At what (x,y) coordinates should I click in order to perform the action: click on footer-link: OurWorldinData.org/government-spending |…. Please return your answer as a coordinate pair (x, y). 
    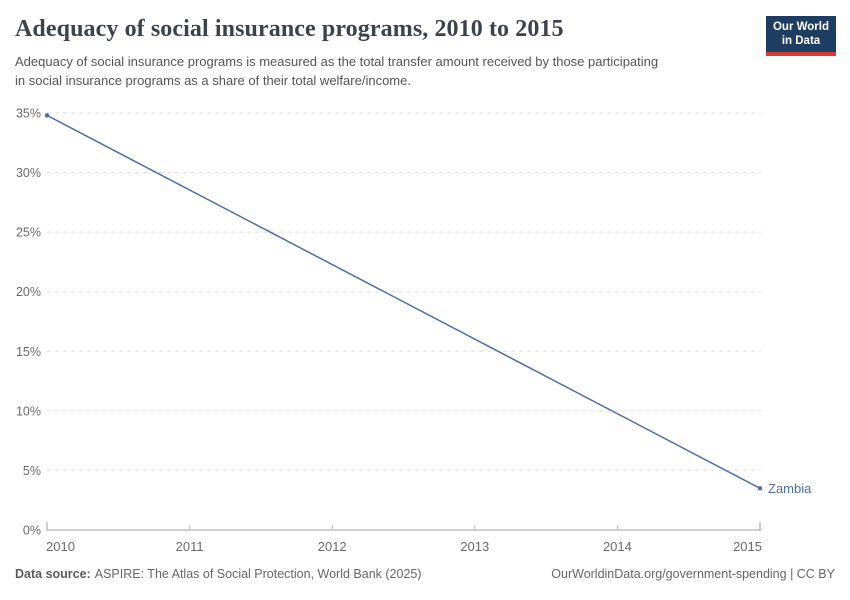
    Looking at the image, I should click on (693, 574).